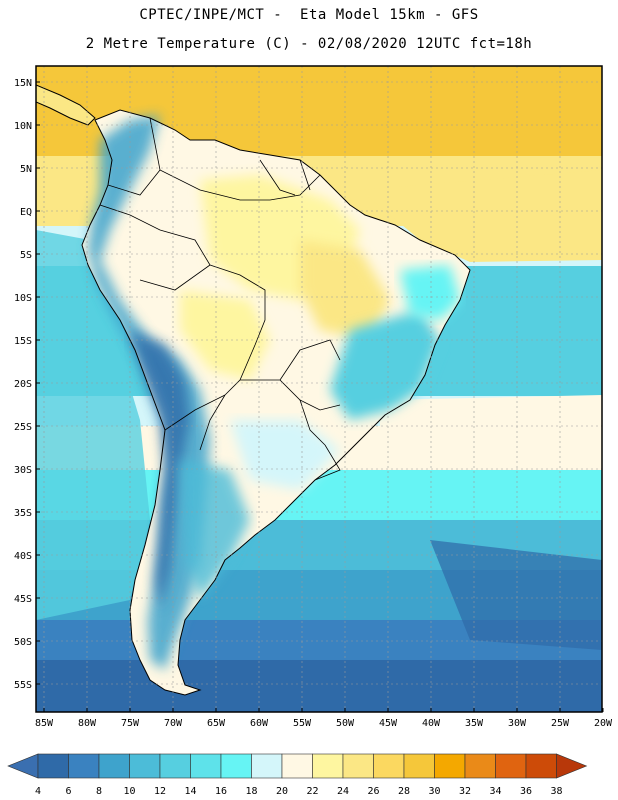 The height and width of the screenshot is (800, 618). What do you see at coordinates (173, 723) in the screenshot?
I see `lon-label-3: 70W` at bounding box center [173, 723].